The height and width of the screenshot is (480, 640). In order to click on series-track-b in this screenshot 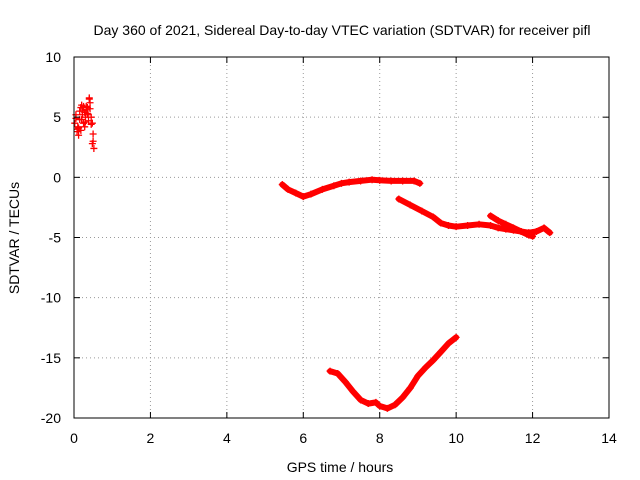, I will do `click(474, 216)`.